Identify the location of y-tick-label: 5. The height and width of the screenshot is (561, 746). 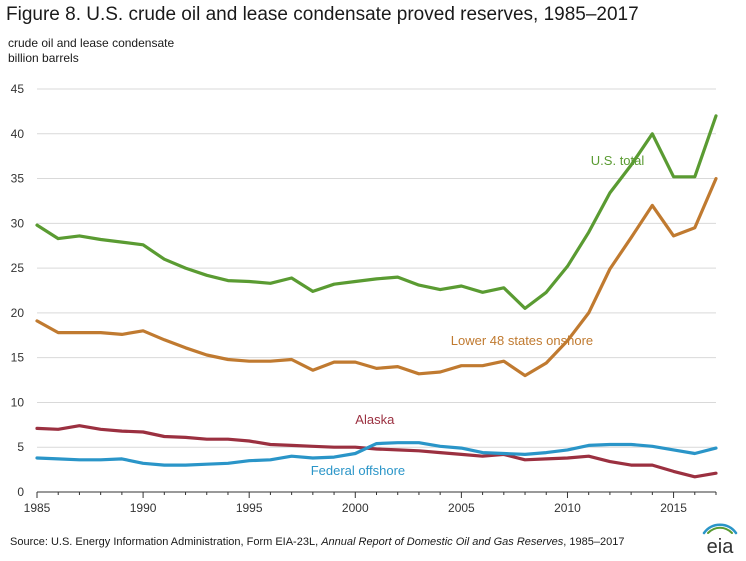
(20, 447).